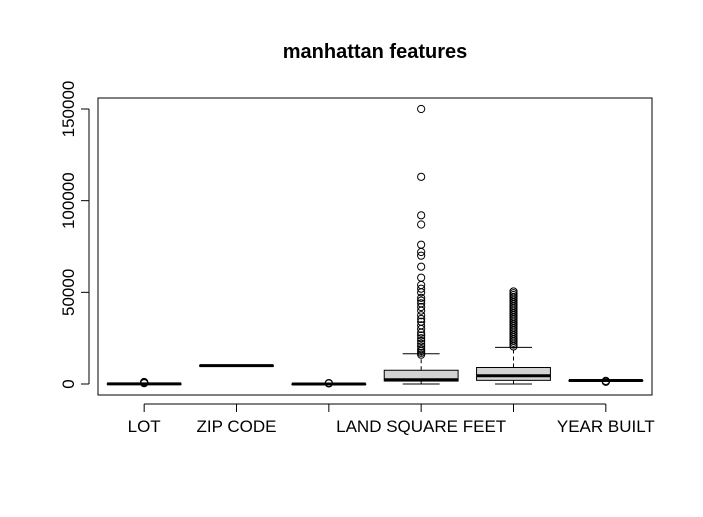 Image resolution: width=703 pixels, height=517 pixels. I want to click on x-tick-label: YEAR BUILT, so click(606, 426).